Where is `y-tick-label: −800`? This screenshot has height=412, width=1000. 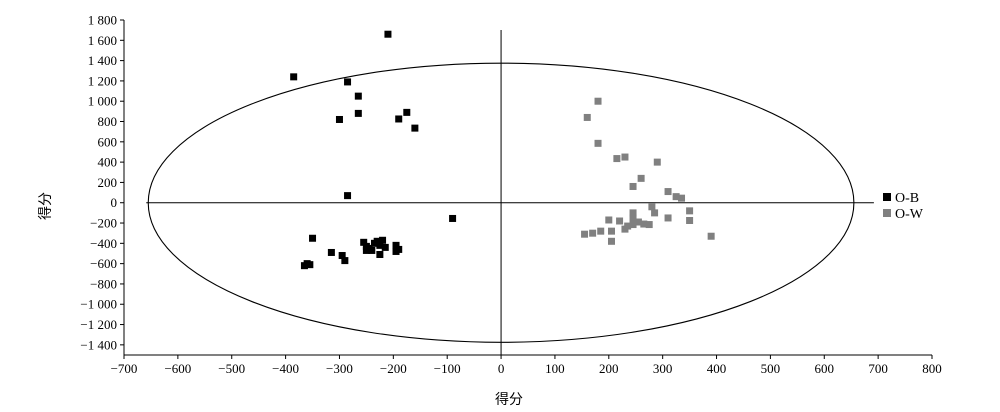
y-tick-label: −800 is located at coordinates (103, 283).